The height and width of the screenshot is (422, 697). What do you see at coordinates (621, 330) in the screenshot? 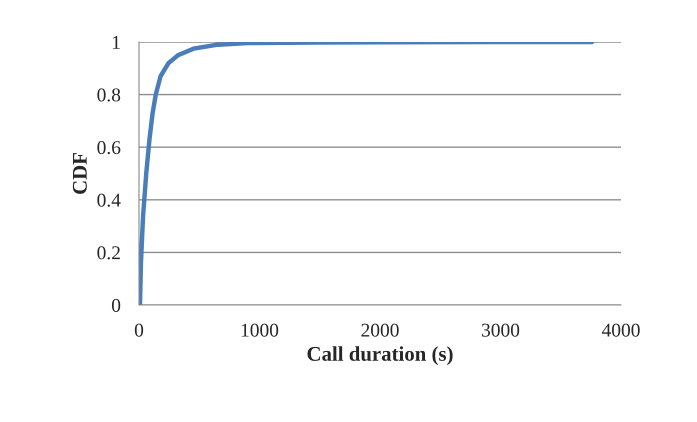
I see `x-tick-label: 4000` at bounding box center [621, 330].